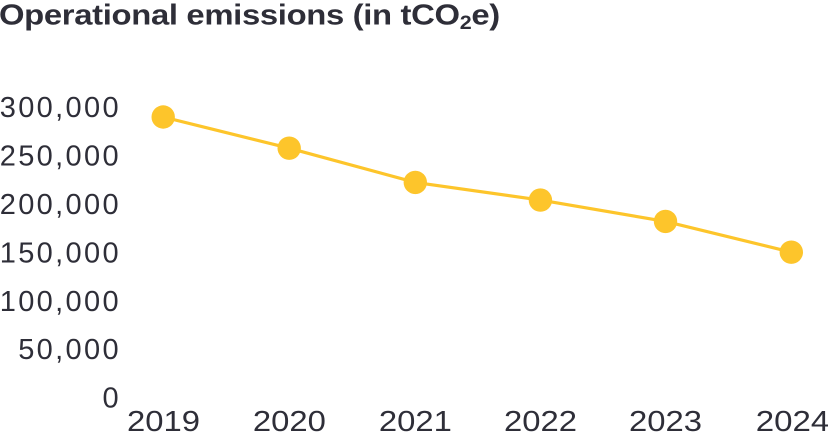  Describe the element at coordinates (540, 419) in the screenshot. I see `svg-text: 2022` at that location.